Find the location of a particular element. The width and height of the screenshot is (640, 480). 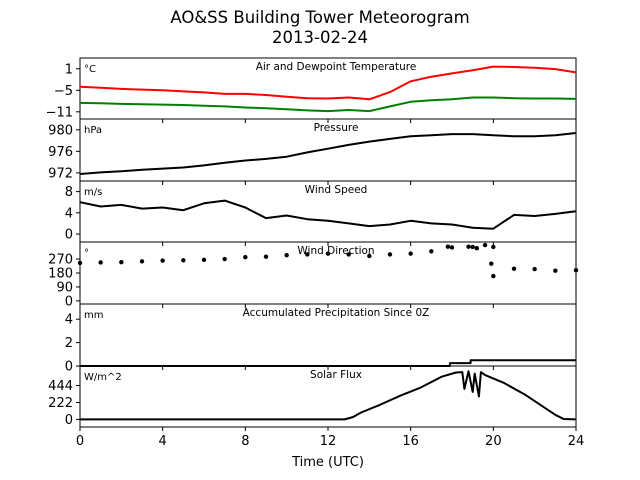

ytick-label: 8 is located at coordinates (69, 192).